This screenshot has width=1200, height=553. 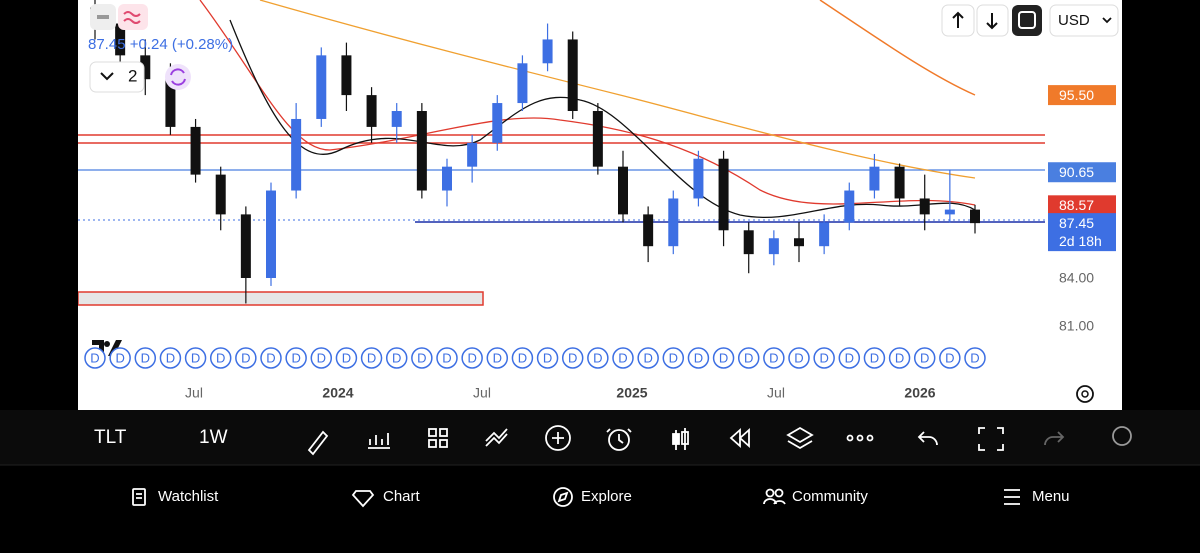 What do you see at coordinates (119, 17) in the screenshot?
I see `top-left-buttons` at bounding box center [119, 17].